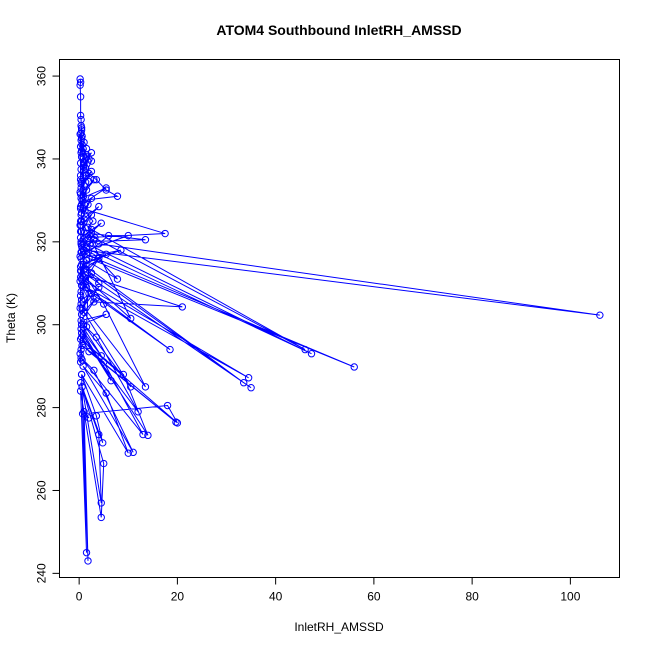 The height and width of the screenshot is (650, 650). What do you see at coordinates (11, 318) in the screenshot?
I see `y-axis-label: Theta (K)` at bounding box center [11, 318].